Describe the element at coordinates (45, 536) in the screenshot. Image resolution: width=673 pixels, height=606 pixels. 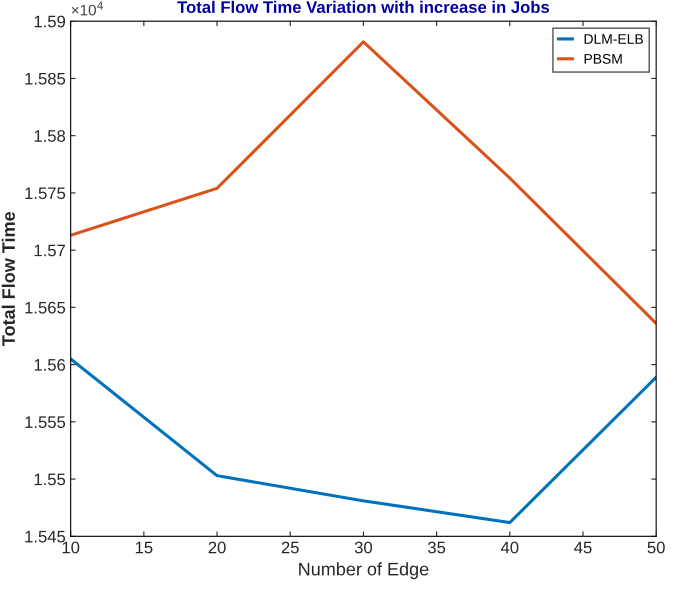
I see `y-tick-label: 1.545` at that location.